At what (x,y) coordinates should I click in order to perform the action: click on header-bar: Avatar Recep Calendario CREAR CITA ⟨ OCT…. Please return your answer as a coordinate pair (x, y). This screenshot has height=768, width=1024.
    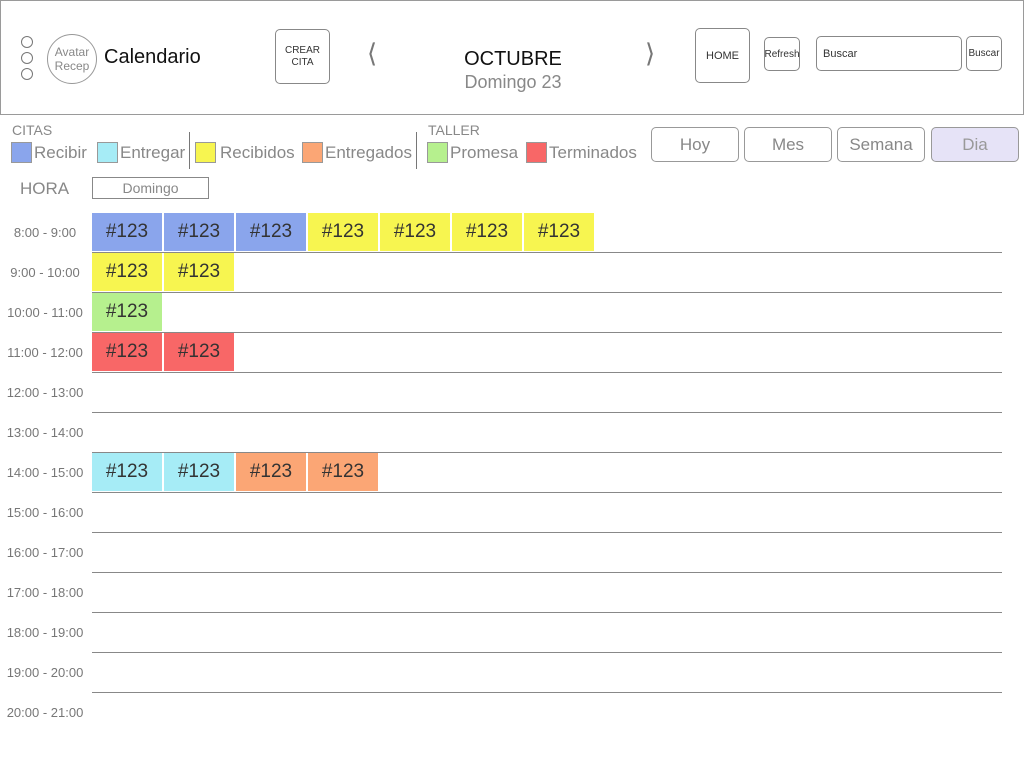
    Looking at the image, I should click on (512, 57).